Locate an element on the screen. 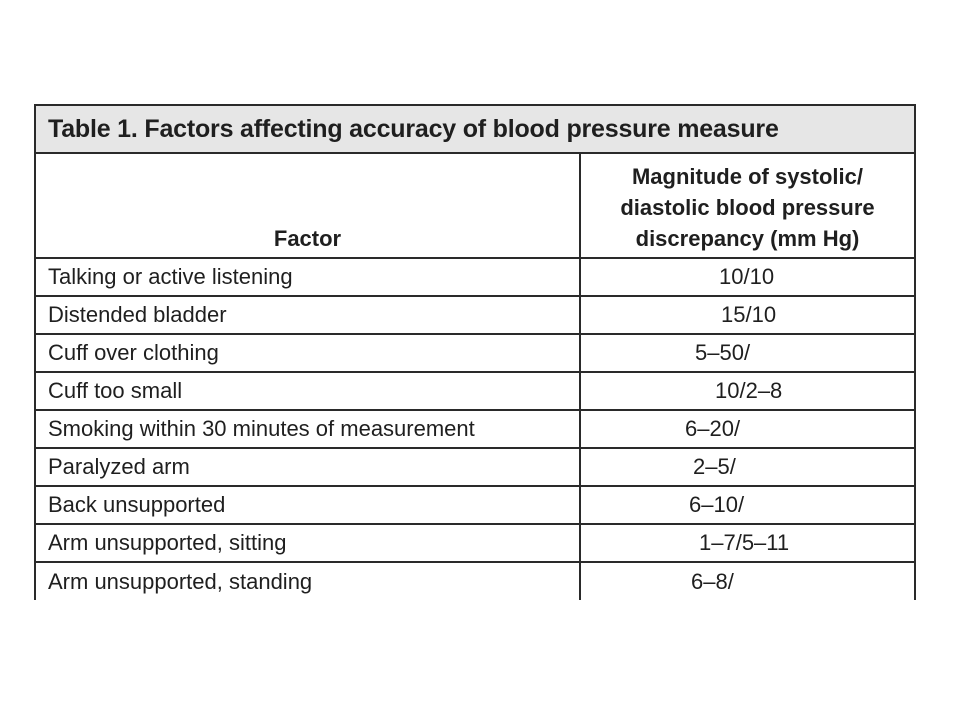 This screenshot has width=960, height=720. magnitude-cell: 10/2–8 is located at coordinates (747, 391).